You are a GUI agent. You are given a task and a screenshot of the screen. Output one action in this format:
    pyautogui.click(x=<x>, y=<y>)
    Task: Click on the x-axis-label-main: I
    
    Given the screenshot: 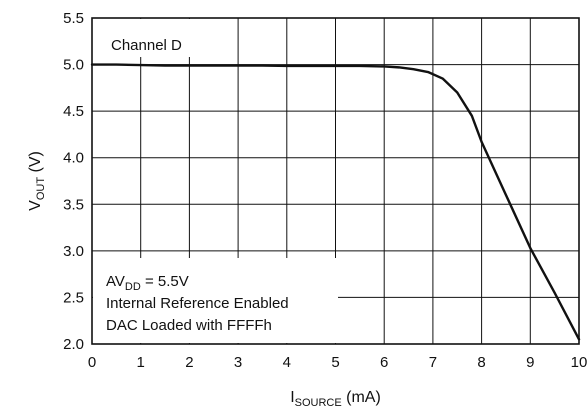 What is the action you would take?
    pyautogui.click(x=292, y=397)
    